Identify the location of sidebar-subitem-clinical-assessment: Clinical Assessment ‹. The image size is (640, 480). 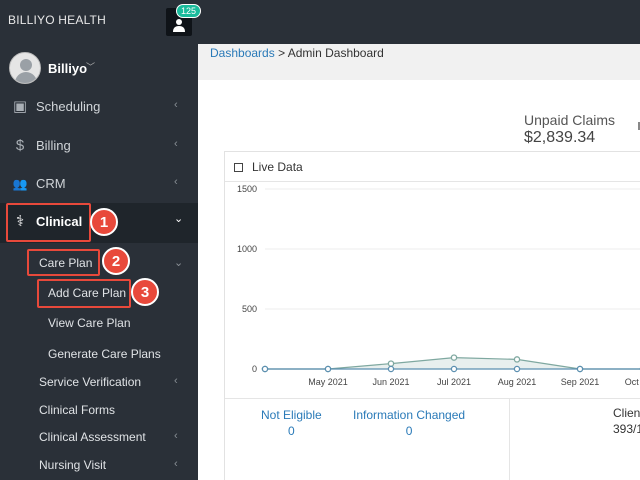
(99, 437).